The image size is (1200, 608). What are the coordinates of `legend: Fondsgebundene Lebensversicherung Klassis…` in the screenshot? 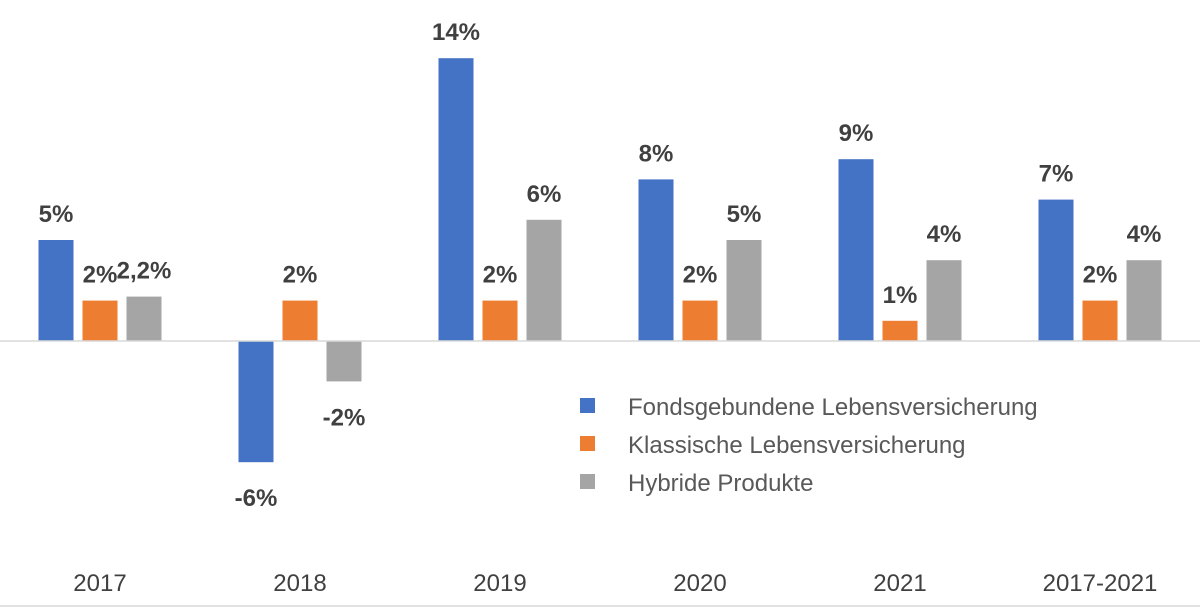 It's located at (809, 445).